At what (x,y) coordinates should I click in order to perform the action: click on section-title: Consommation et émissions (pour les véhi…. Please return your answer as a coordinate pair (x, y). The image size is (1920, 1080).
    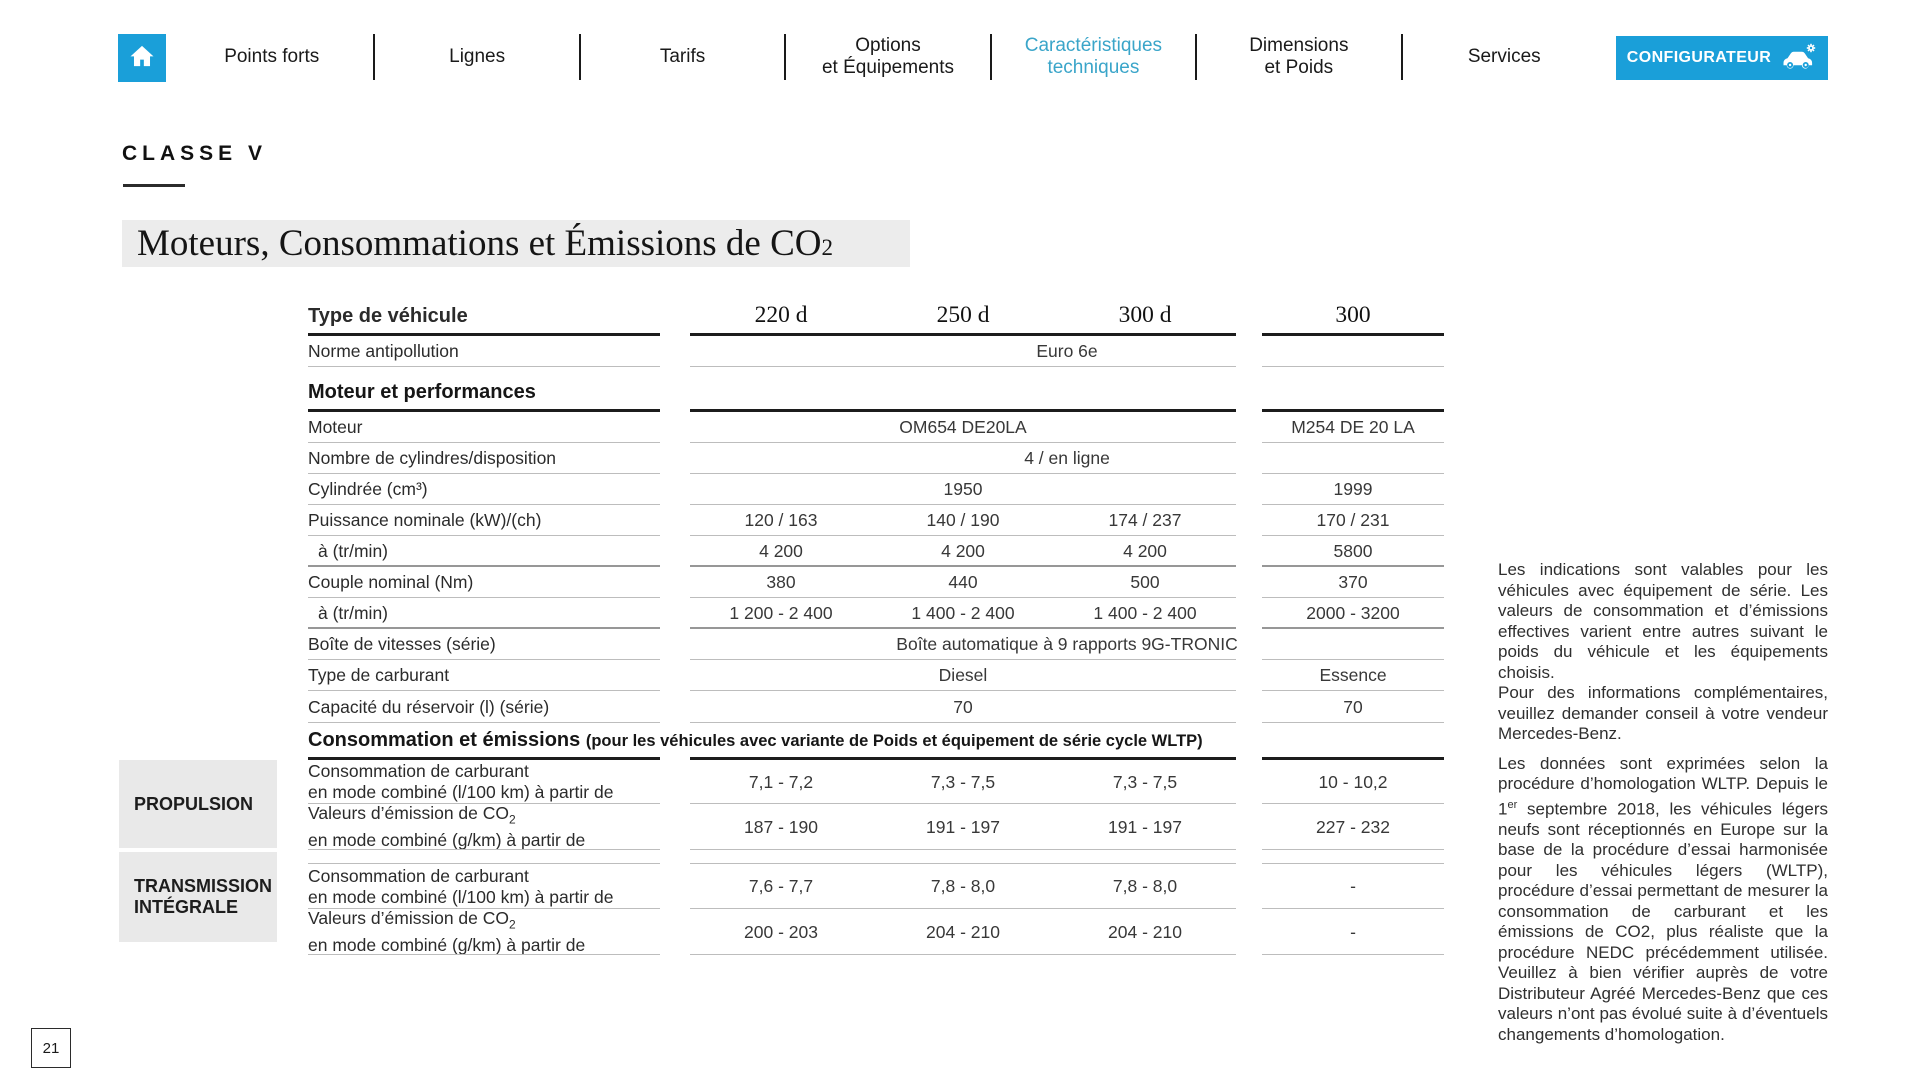
    Looking at the image, I should click on (755, 740).